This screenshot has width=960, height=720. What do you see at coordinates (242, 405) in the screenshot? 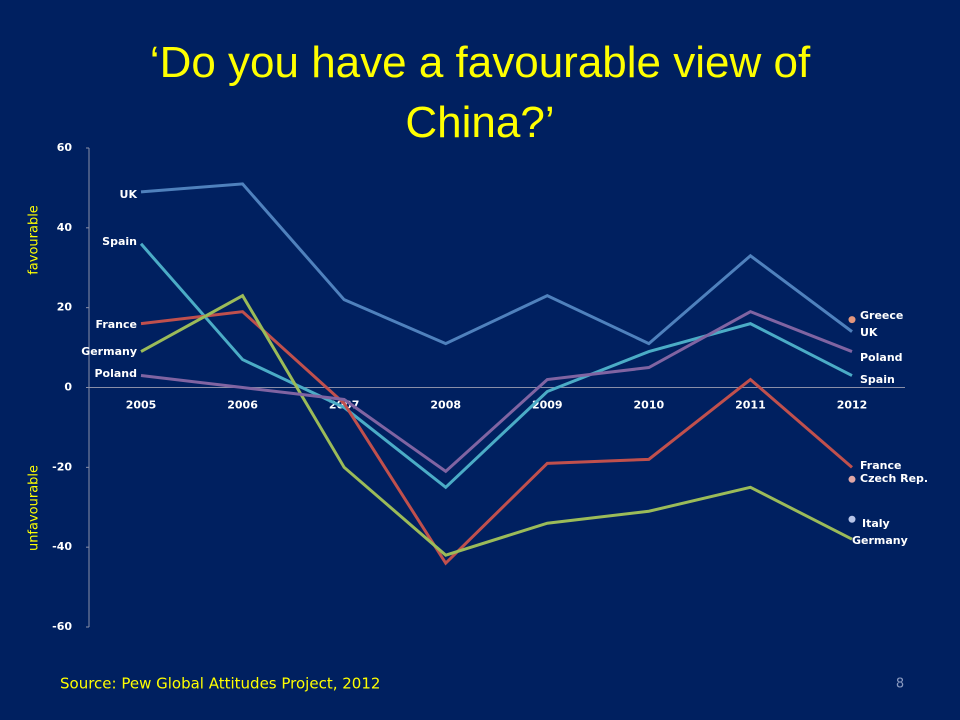
I see `x-tick-label: 2006` at bounding box center [242, 405].